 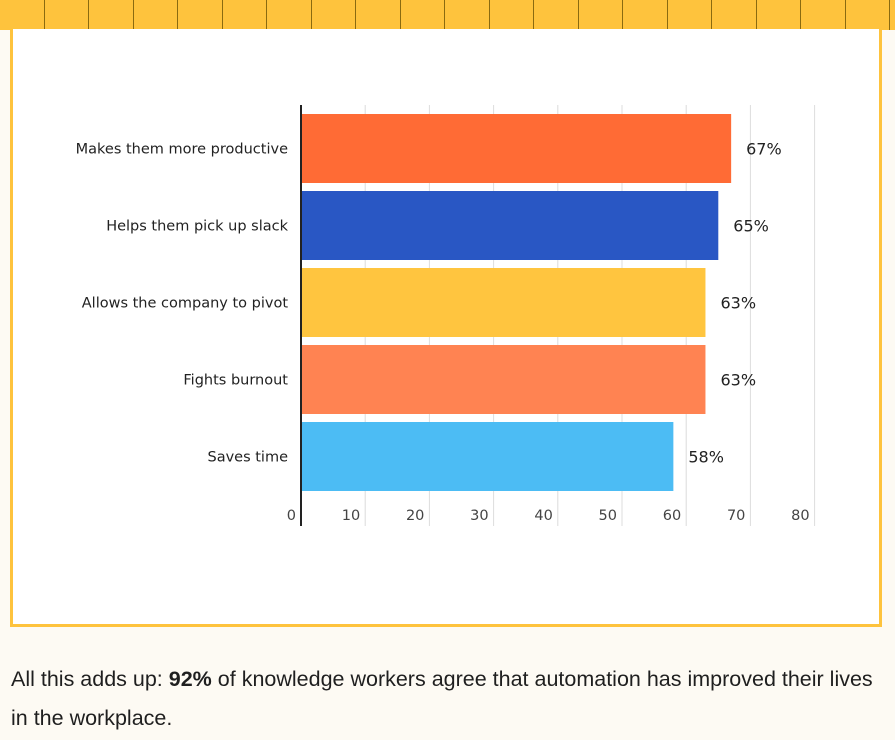 I want to click on bar-value-label: 65%, so click(x=751, y=226).